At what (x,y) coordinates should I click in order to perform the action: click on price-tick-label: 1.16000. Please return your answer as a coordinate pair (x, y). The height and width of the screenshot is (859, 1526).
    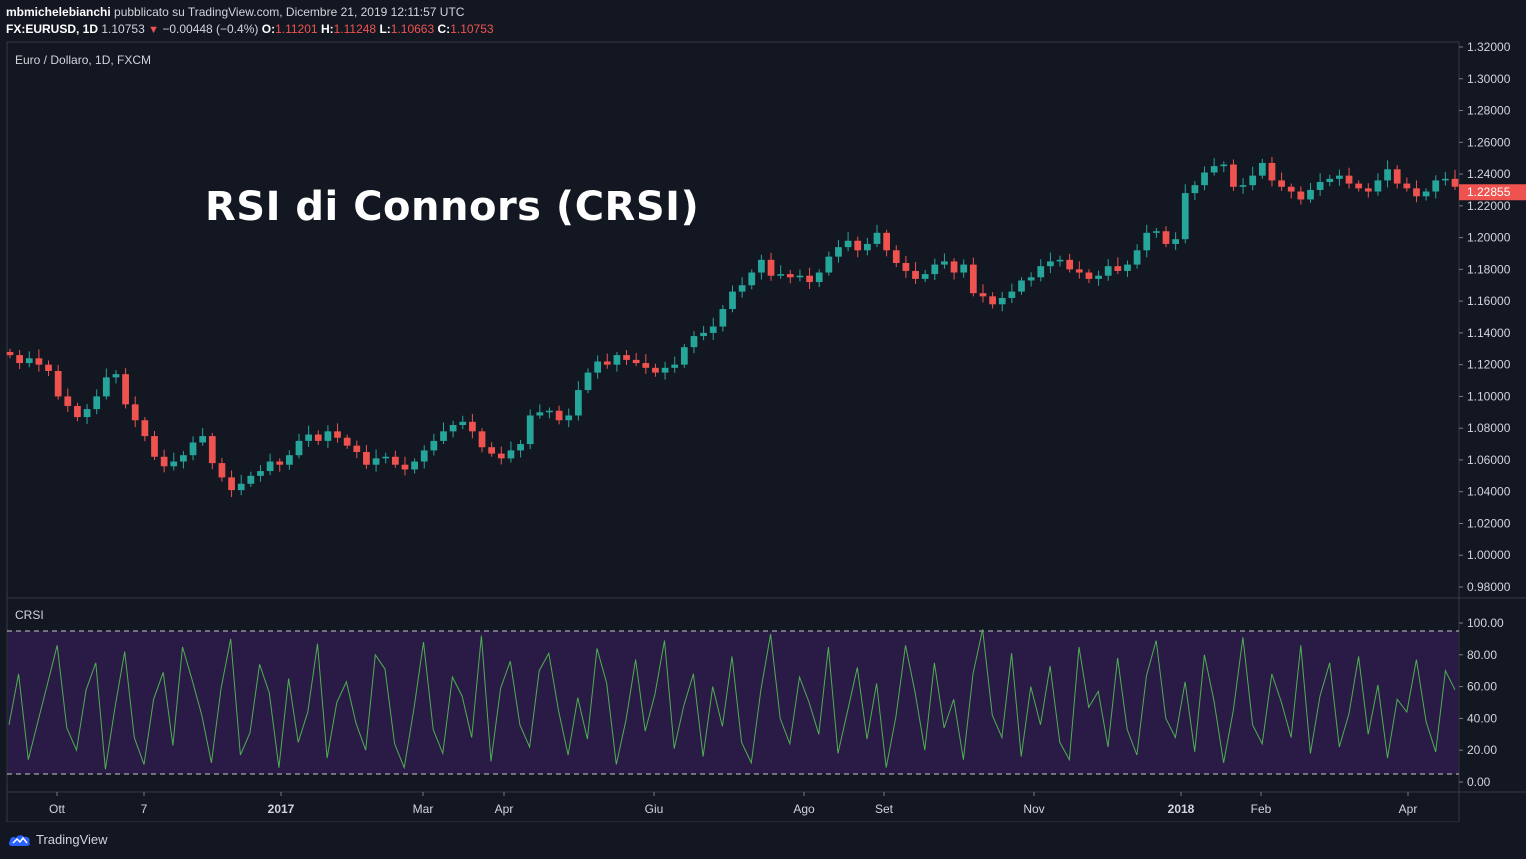
    Looking at the image, I should click on (1489, 301).